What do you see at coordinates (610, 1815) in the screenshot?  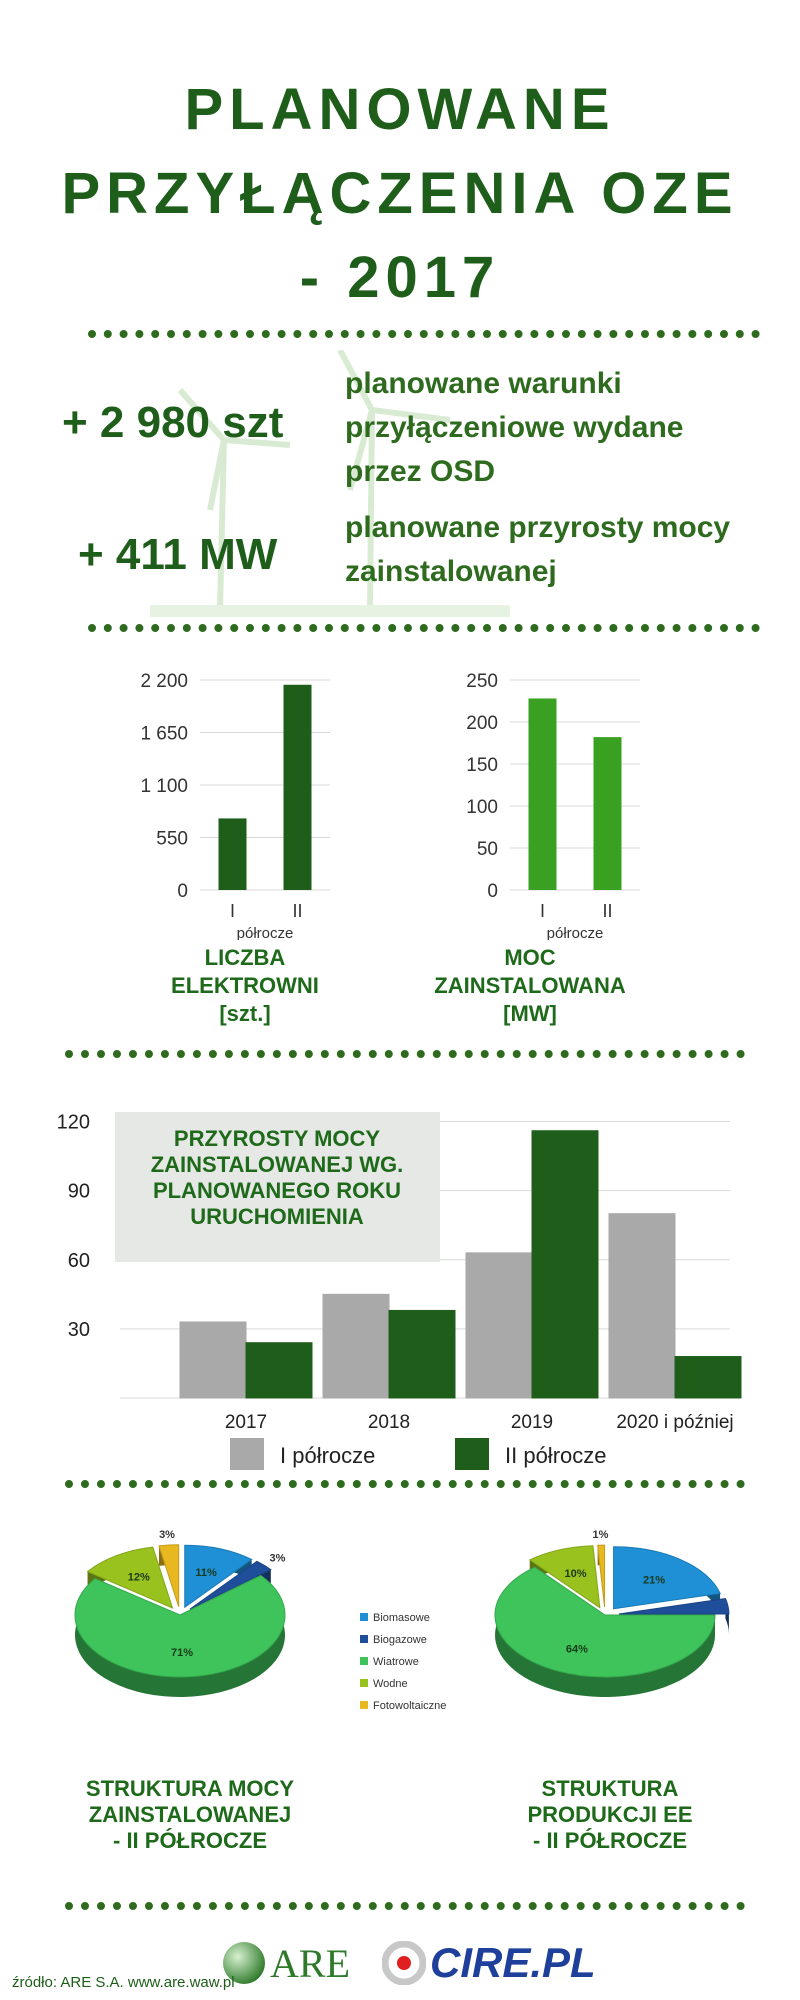 I see `pie-caption-energy-production: STRUKTURA PRODUKCJI EE - II PÓŁROCZE` at bounding box center [610, 1815].